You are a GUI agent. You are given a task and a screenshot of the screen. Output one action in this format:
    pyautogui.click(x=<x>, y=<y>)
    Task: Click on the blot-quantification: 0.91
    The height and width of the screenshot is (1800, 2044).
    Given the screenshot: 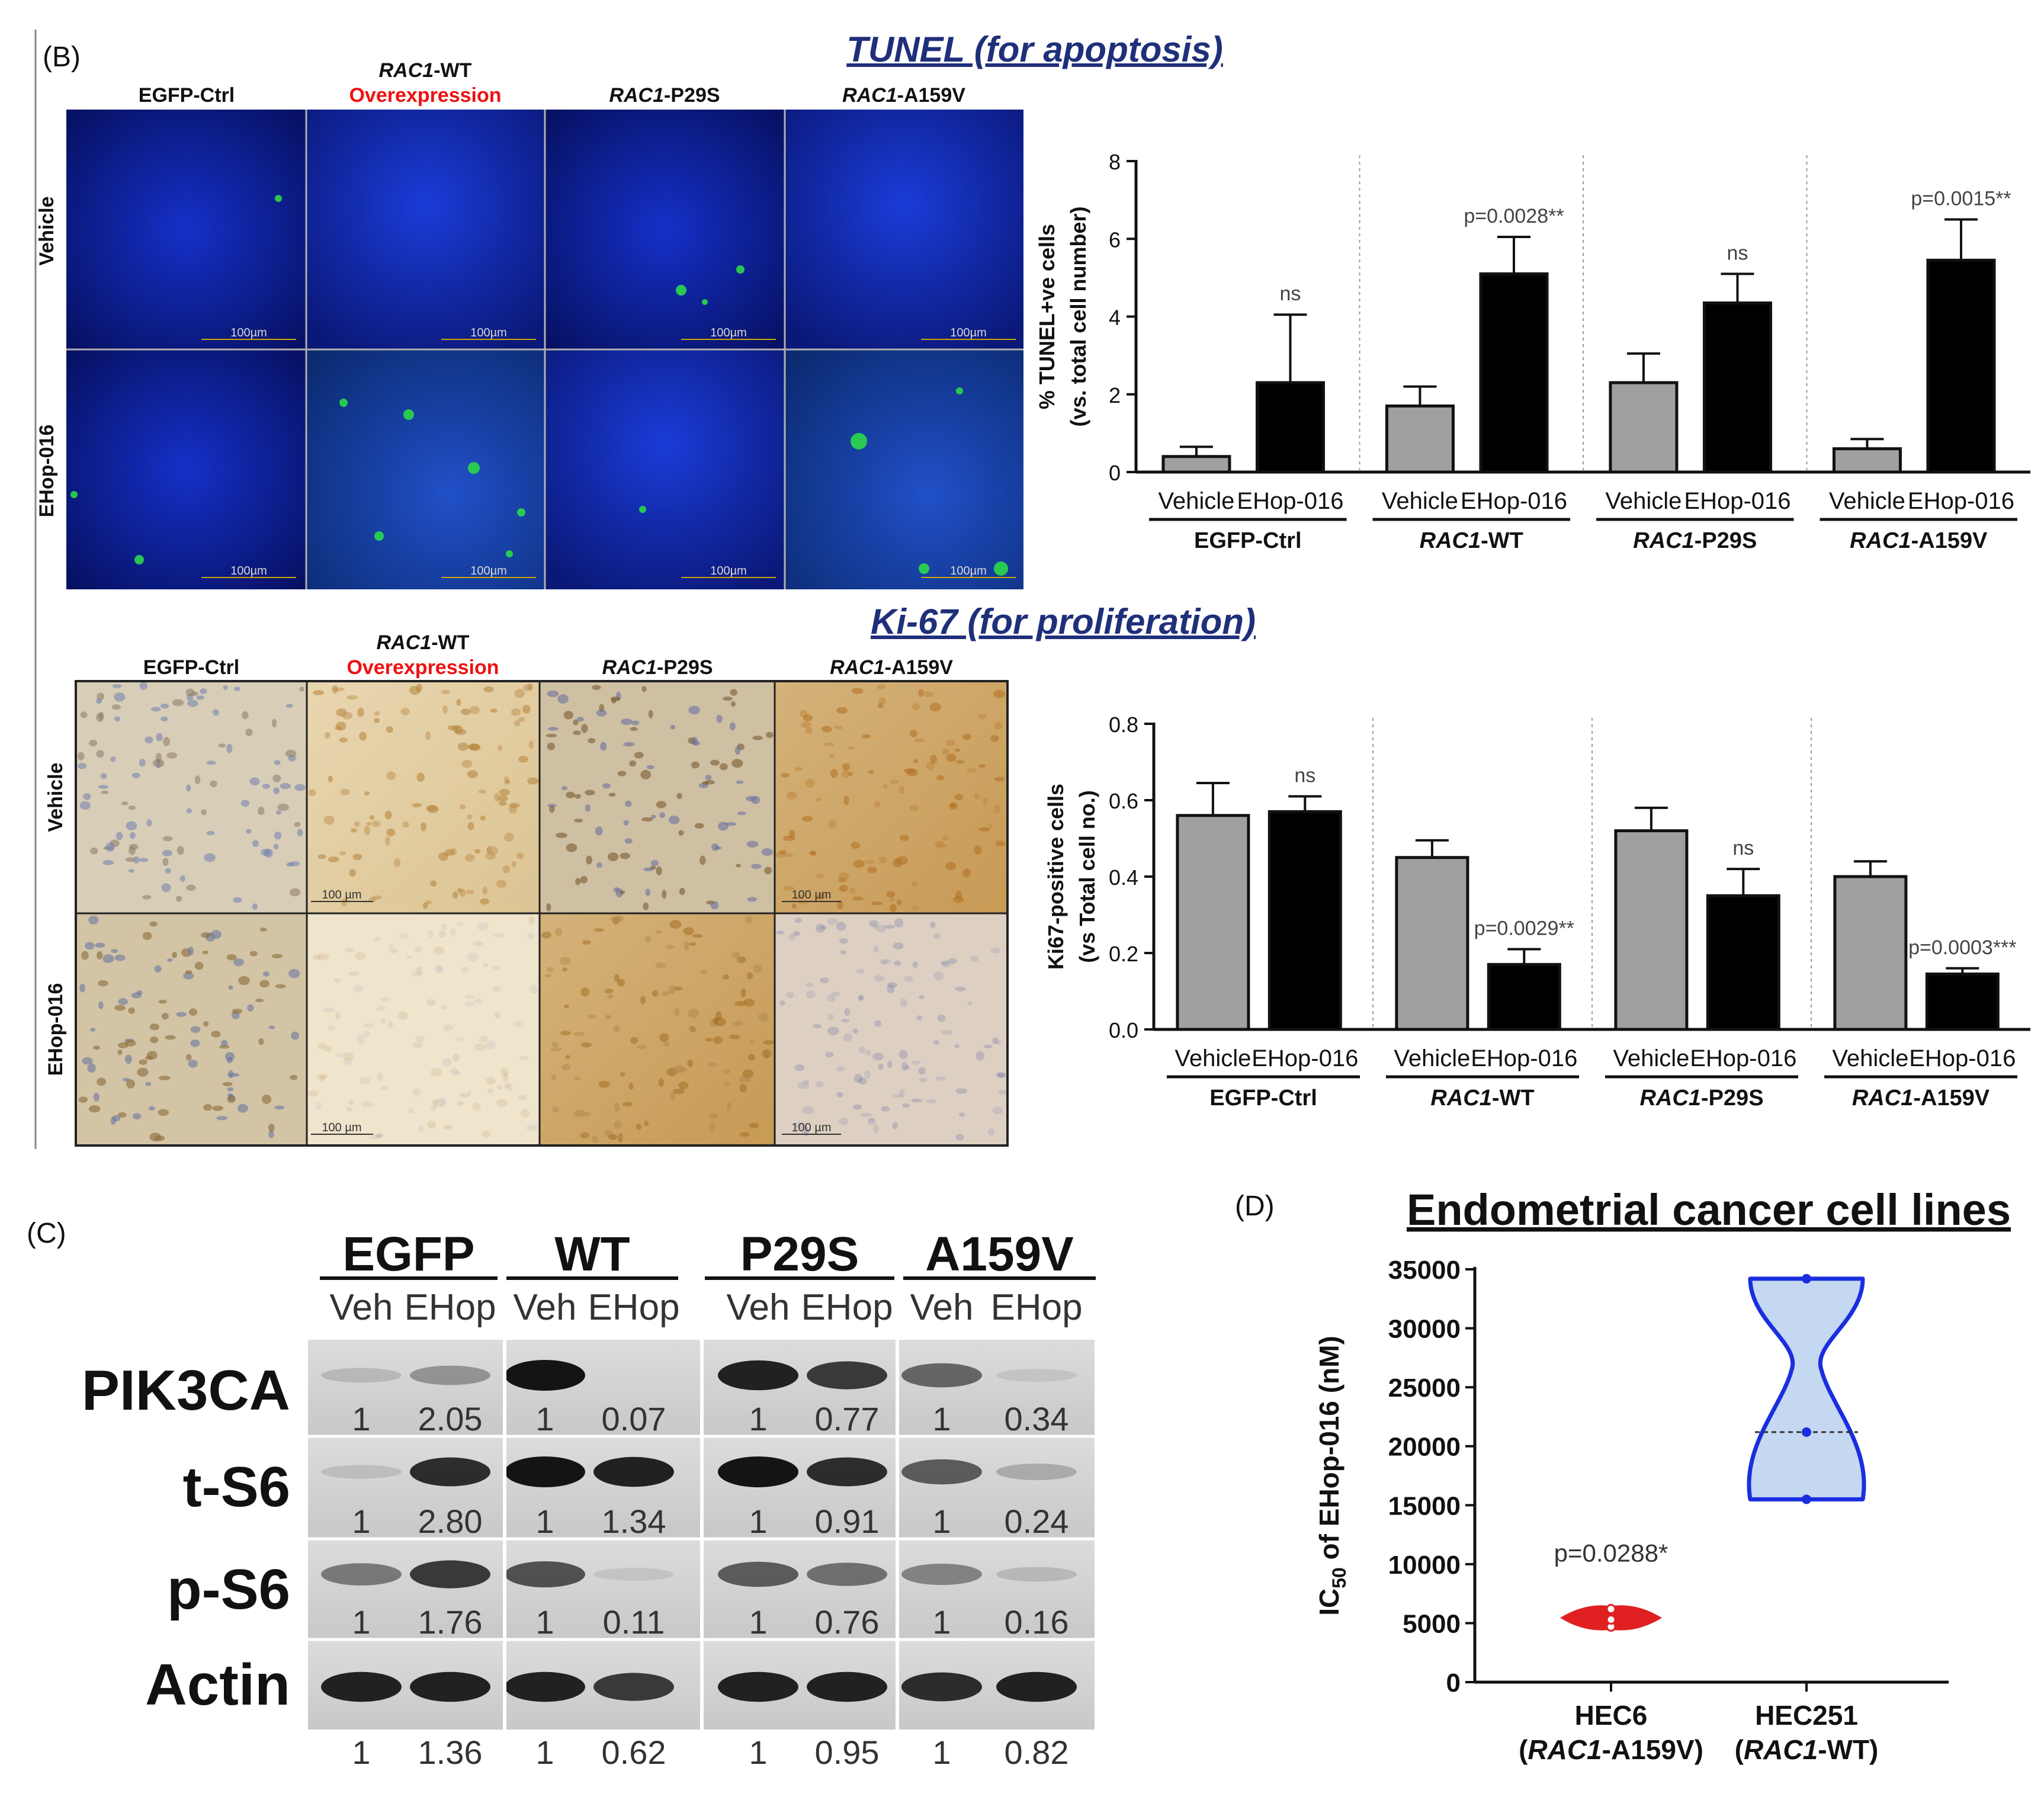 What is the action you would take?
    pyautogui.click(x=847, y=1521)
    